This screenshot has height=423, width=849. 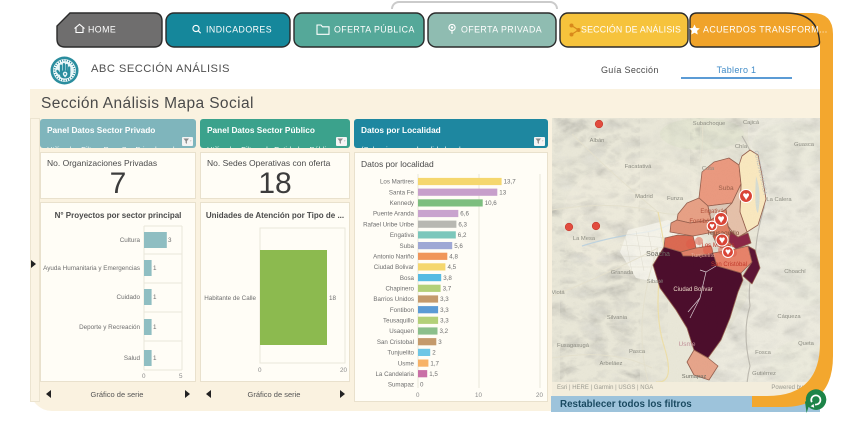 I want to click on svg-text: Cajicá, so click(x=751, y=123).